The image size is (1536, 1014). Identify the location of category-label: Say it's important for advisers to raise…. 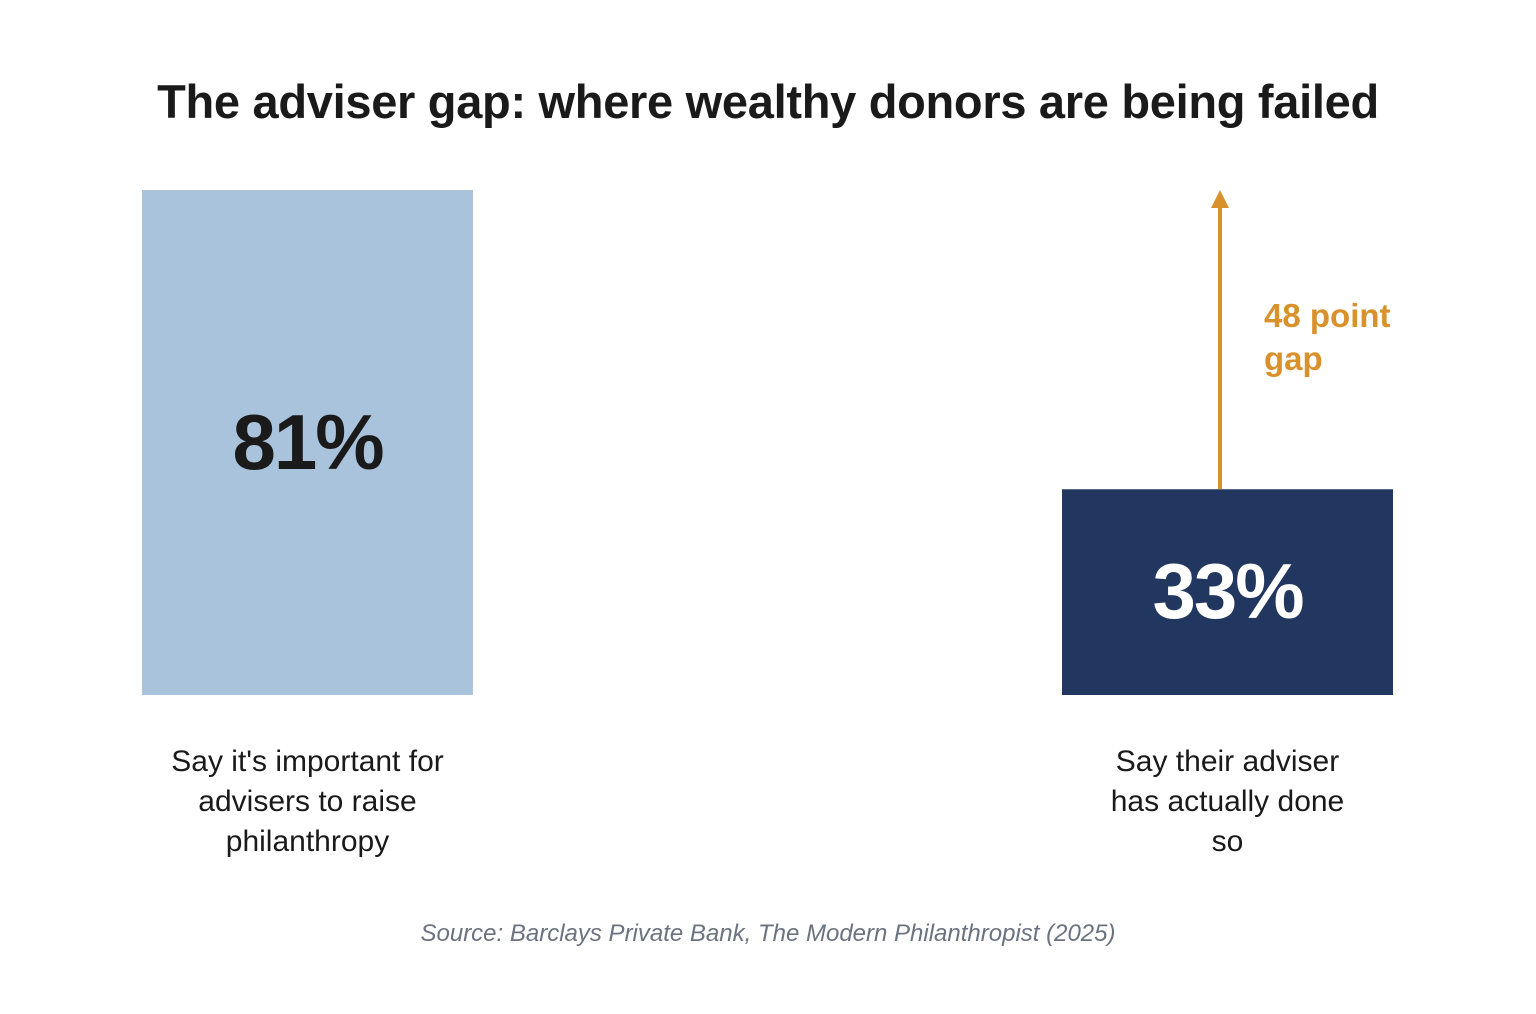
(307, 801).